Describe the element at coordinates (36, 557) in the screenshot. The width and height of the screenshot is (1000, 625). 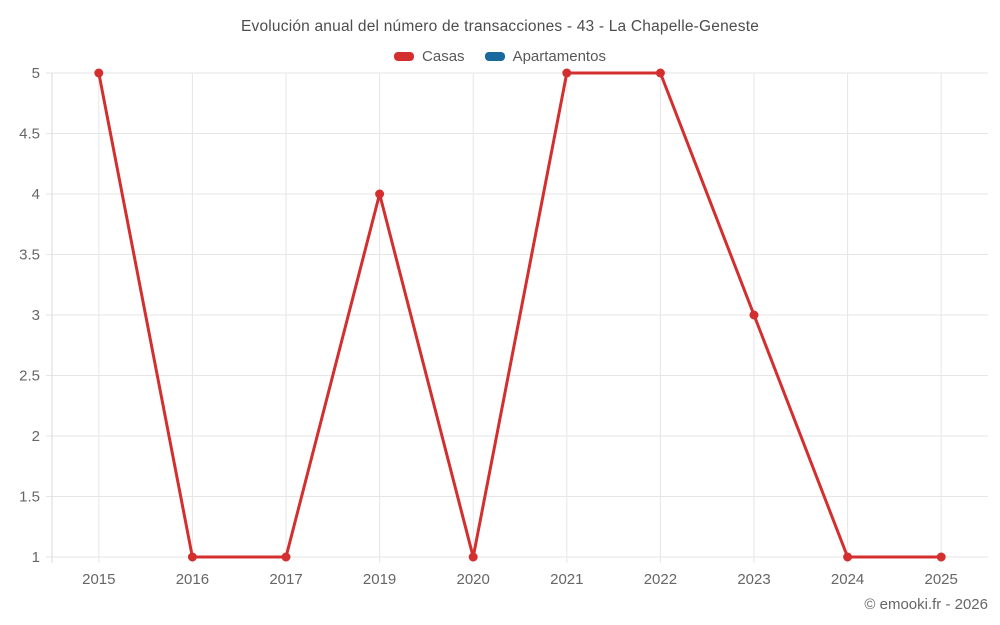
I see `y-tick-label: 1` at that location.